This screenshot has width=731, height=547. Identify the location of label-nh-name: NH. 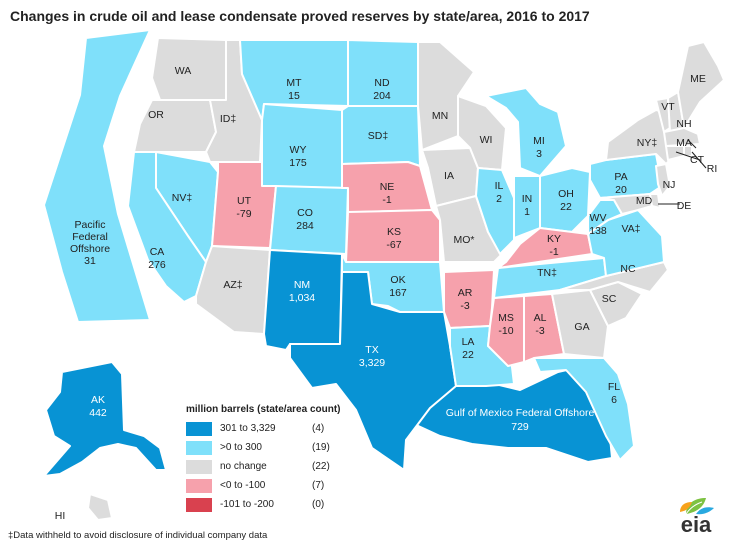
(683, 124).